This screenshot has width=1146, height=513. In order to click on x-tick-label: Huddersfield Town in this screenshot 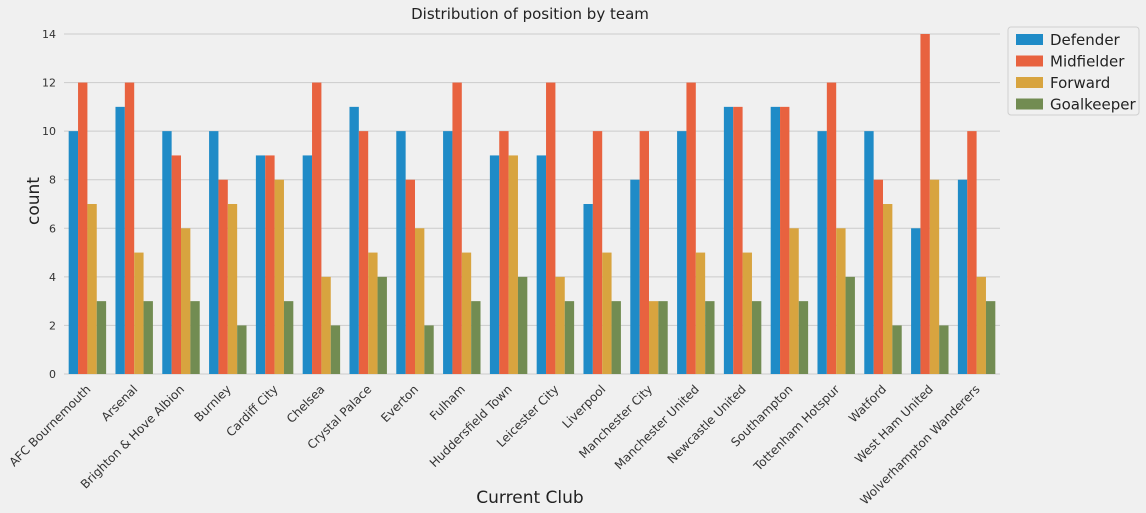, I will do `click(471, 426)`.